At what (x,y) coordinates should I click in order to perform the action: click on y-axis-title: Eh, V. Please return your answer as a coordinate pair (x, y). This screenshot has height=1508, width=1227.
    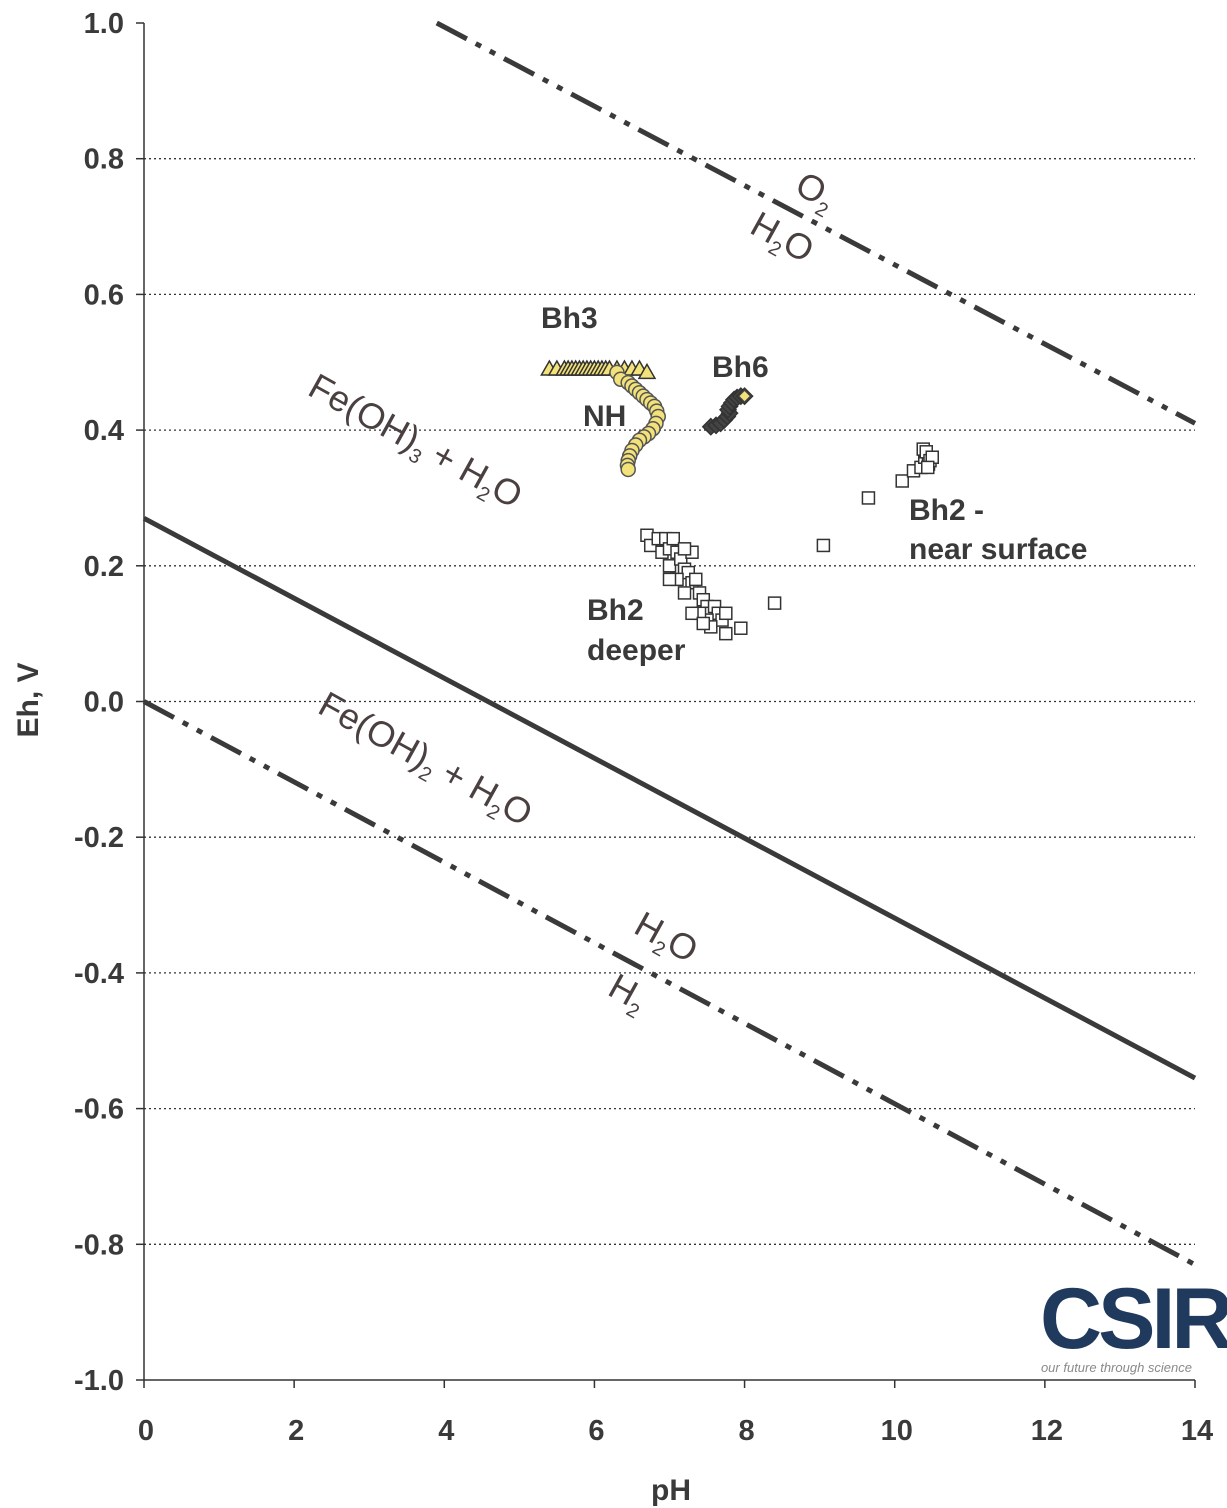
    Looking at the image, I should click on (28, 699).